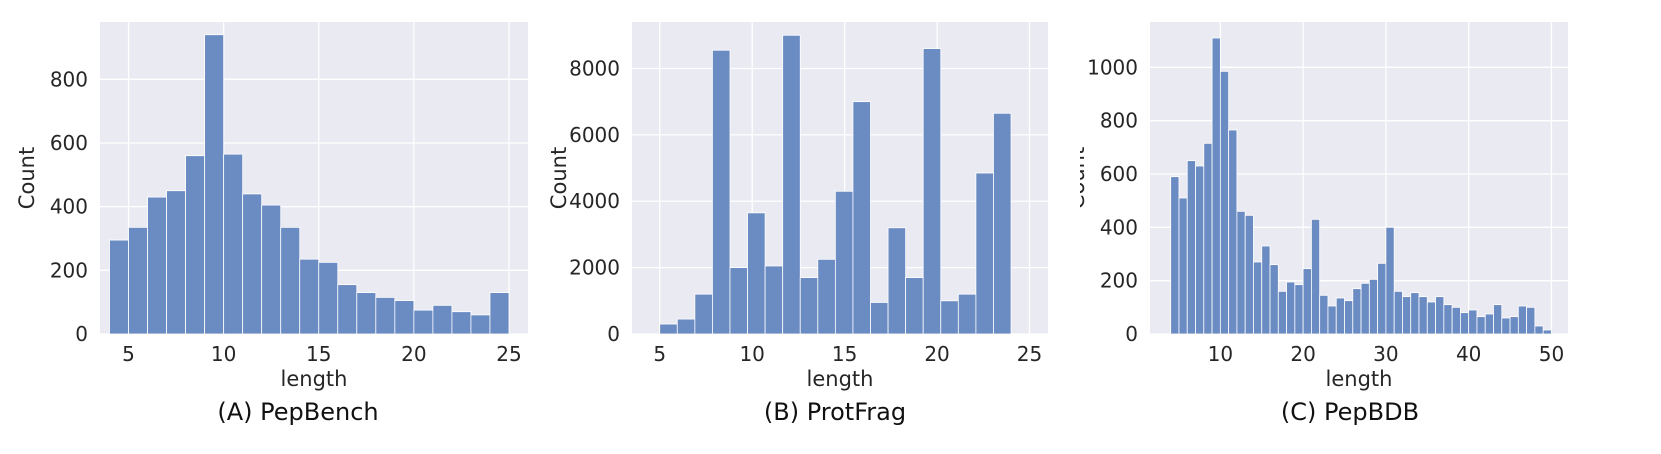  I want to click on x-tick-label: 30, so click(1385, 354).